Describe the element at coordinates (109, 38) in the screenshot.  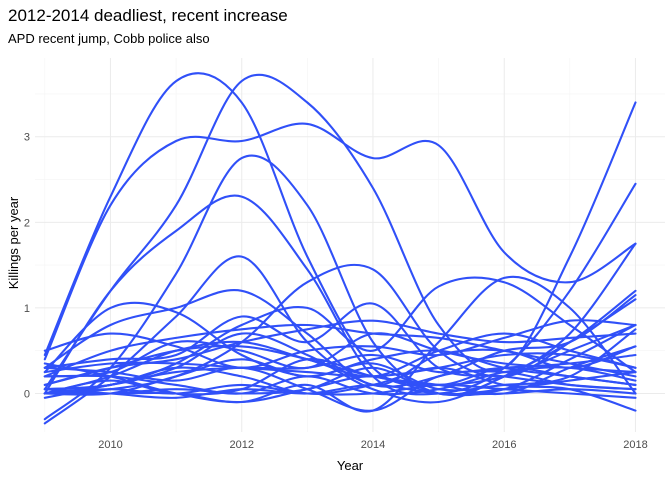
I see `chart-subtitle: APD recent jump, Cobb police also` at that location.